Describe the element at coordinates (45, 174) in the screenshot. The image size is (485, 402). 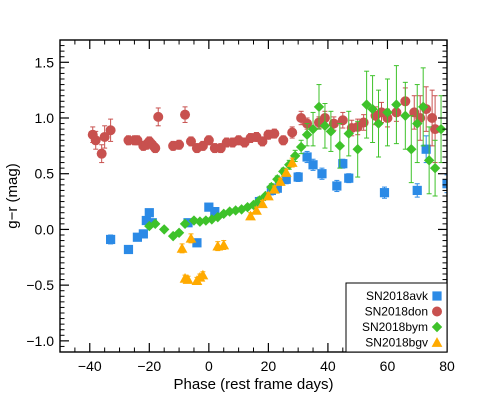
I see `y-tick-label: 0.5` at that location.